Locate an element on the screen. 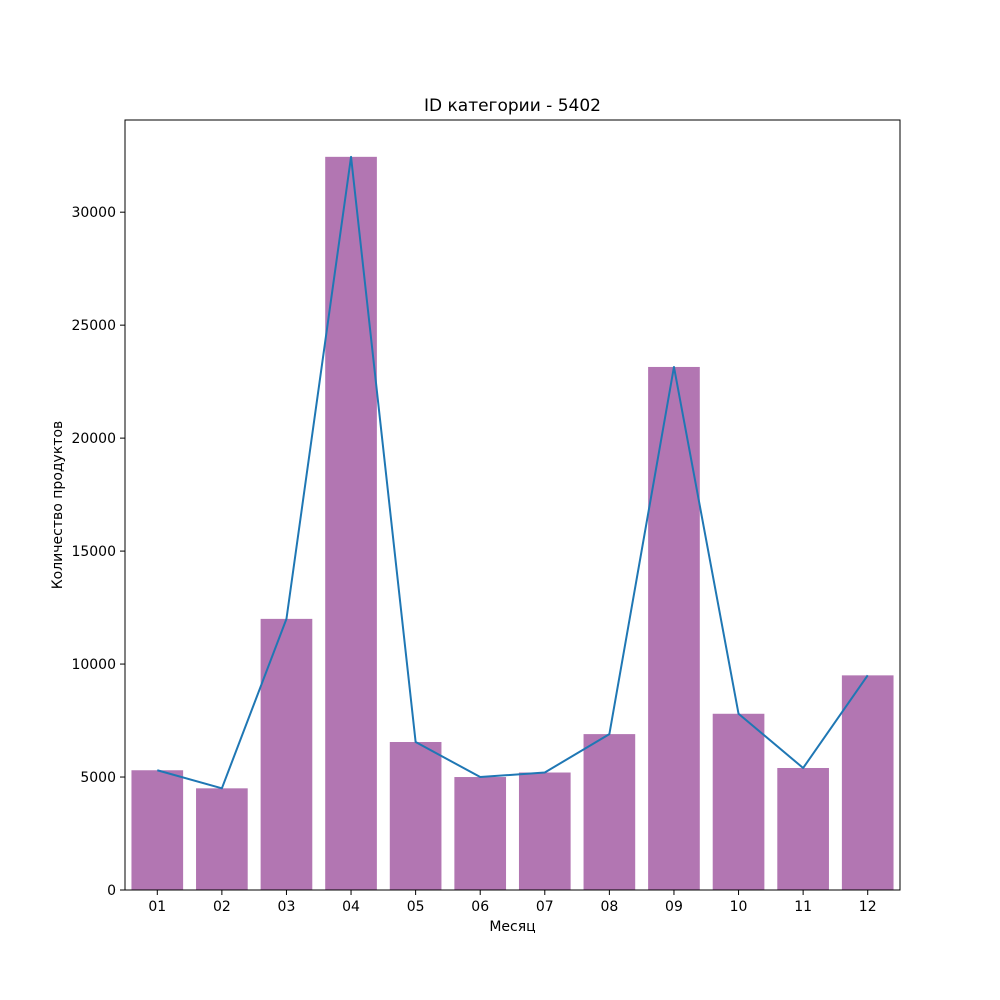 The width and height of the screenshot is (1000, 1000). y-tick-label: 25000 is located at coordinates (93, 326).